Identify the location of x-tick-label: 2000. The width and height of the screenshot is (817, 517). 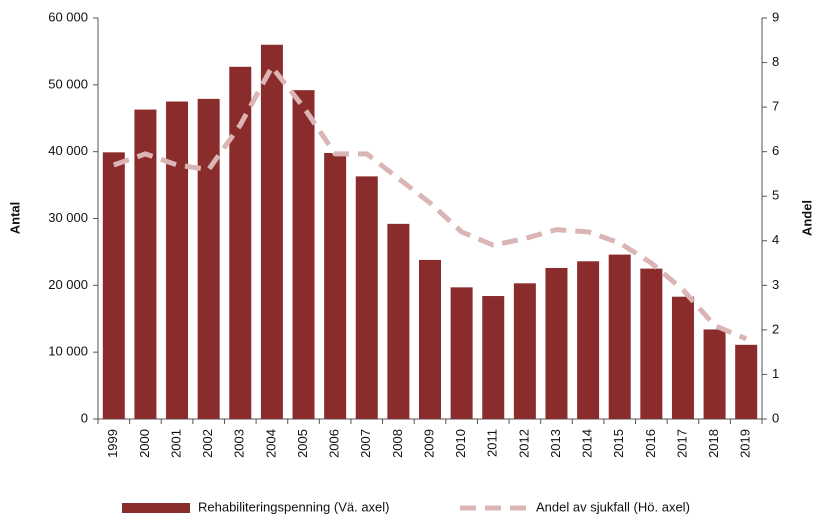
(144, 443).